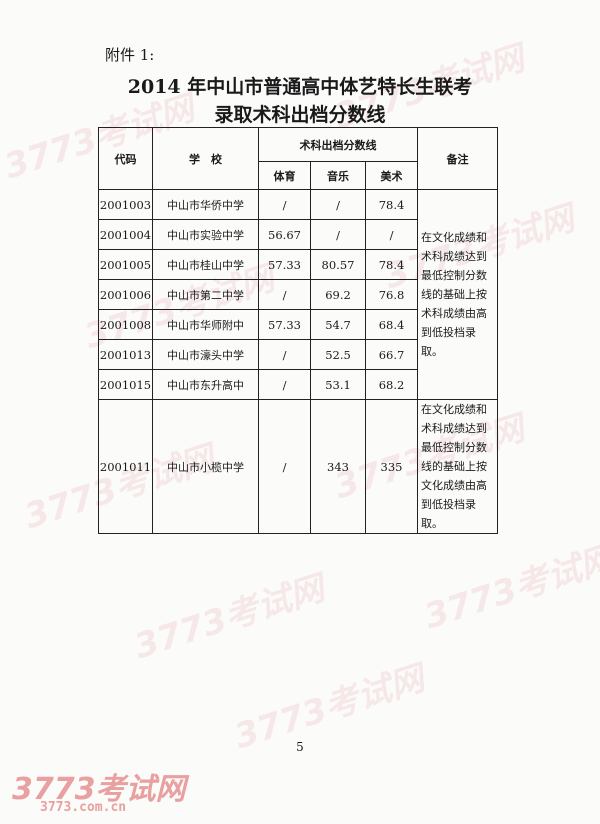 Image resolution: width=600 pixels, height=824 pixels. I want to click on cell-code: 2001003, so click(125, 204).